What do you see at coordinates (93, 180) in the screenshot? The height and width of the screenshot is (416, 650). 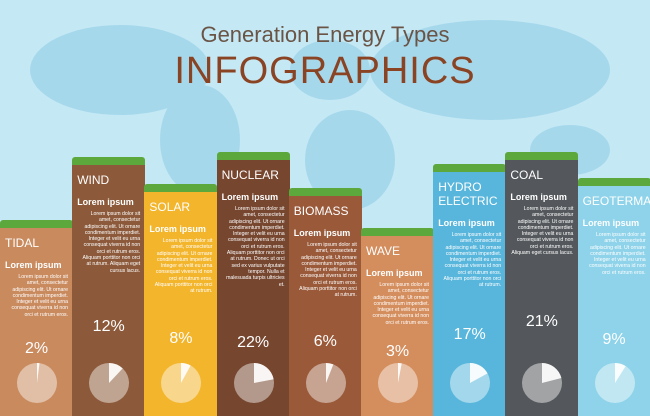 I see `column-name: WIND` at bounding box center [93, 180].